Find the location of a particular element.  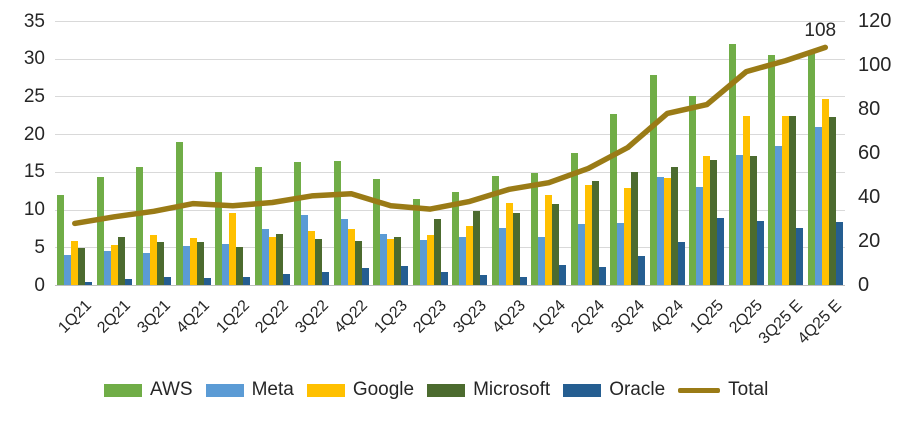

y-tick-label-left: 5 is located at coordinates (39, 247).